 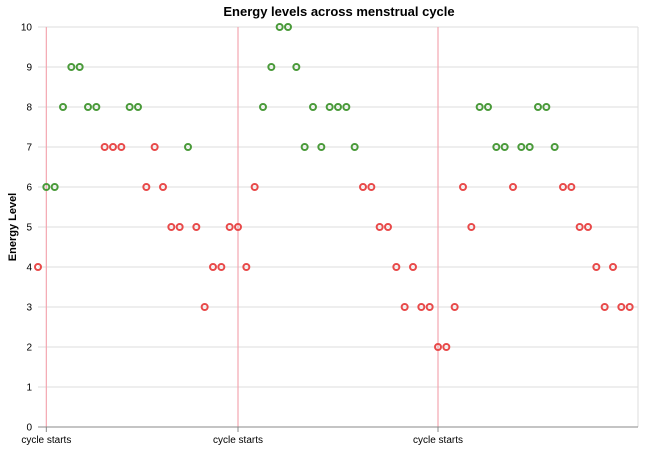 What do you see at coordinates (29, 348) in the screenshot?
I see `y-tick-label: 2` at bounding box center [29, 348].